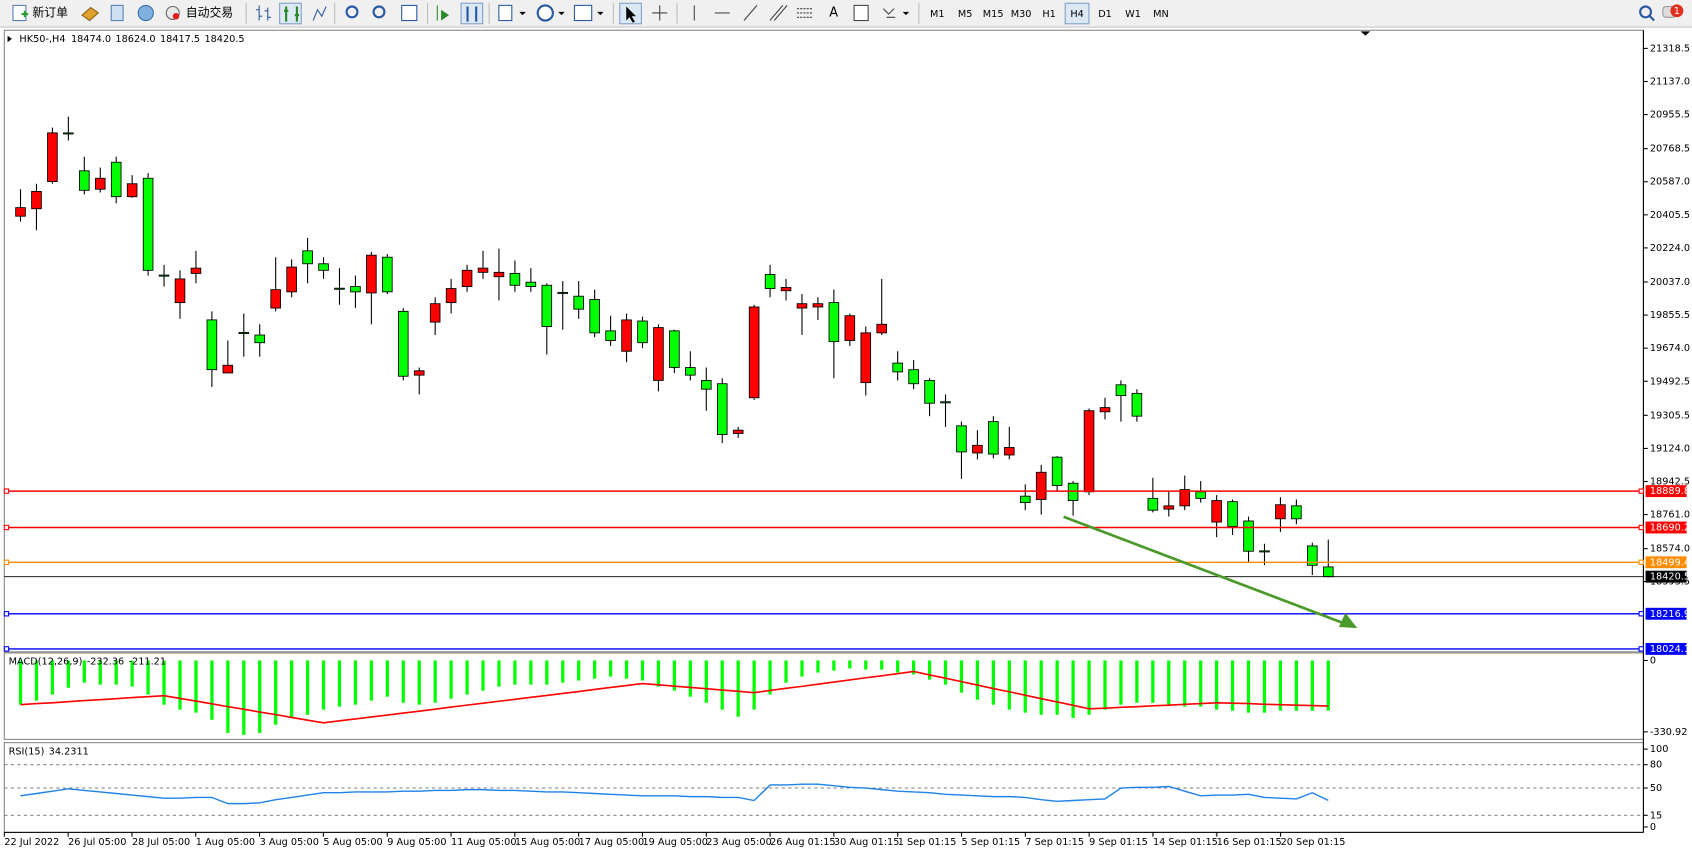  I want to click on trendline, so click(750, 13).